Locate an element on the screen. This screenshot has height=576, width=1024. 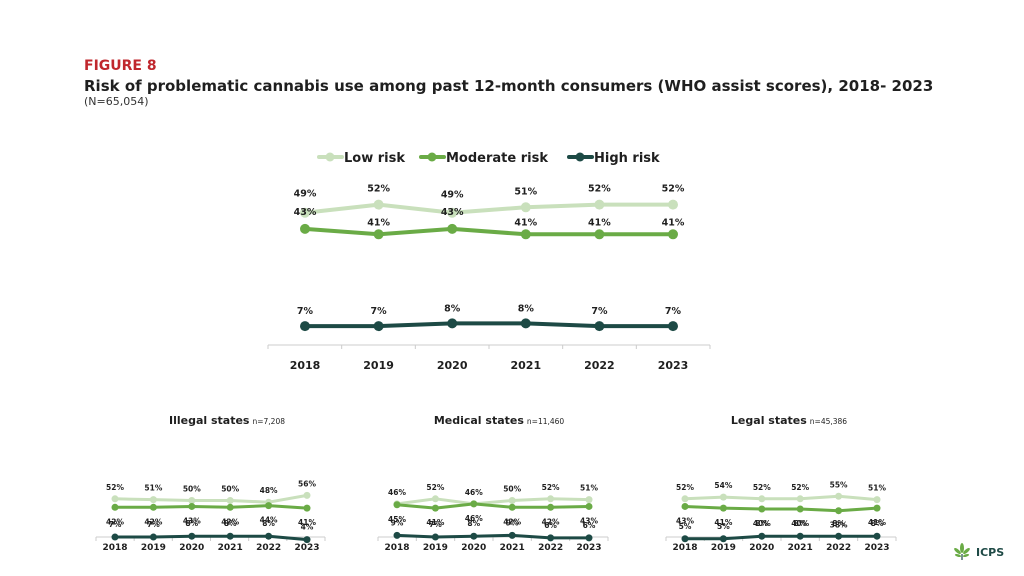
series-high: 9% 7% 8% 9% 6% 6% is located at coordinates (493, 530).